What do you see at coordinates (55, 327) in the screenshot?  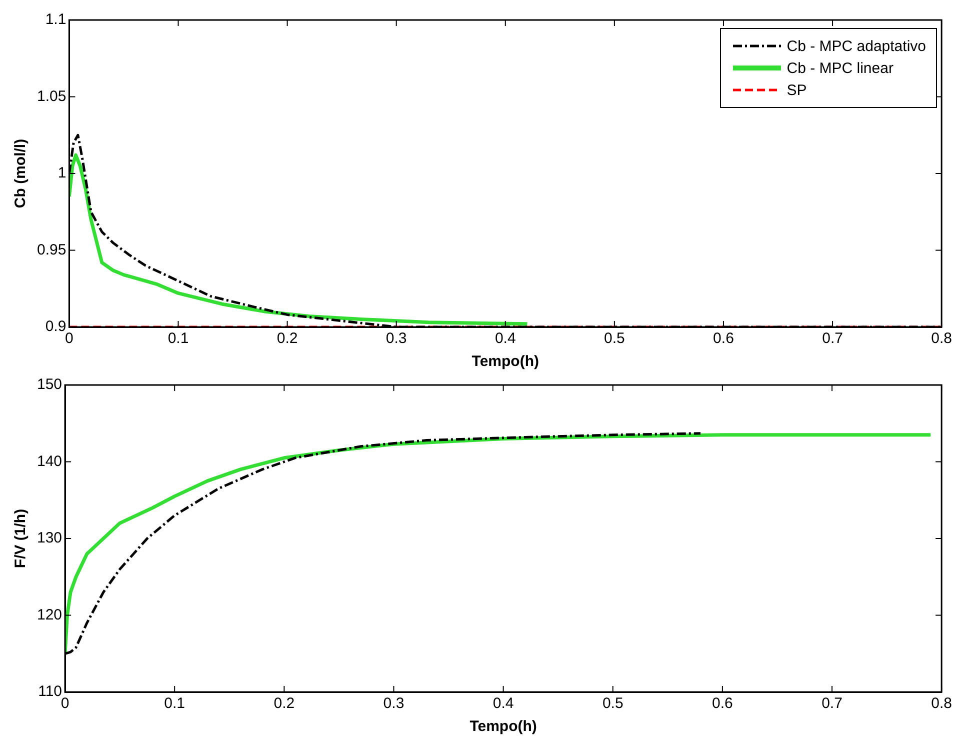 I see `y-tick-label: 0.9` at bounding box center [55, 327].